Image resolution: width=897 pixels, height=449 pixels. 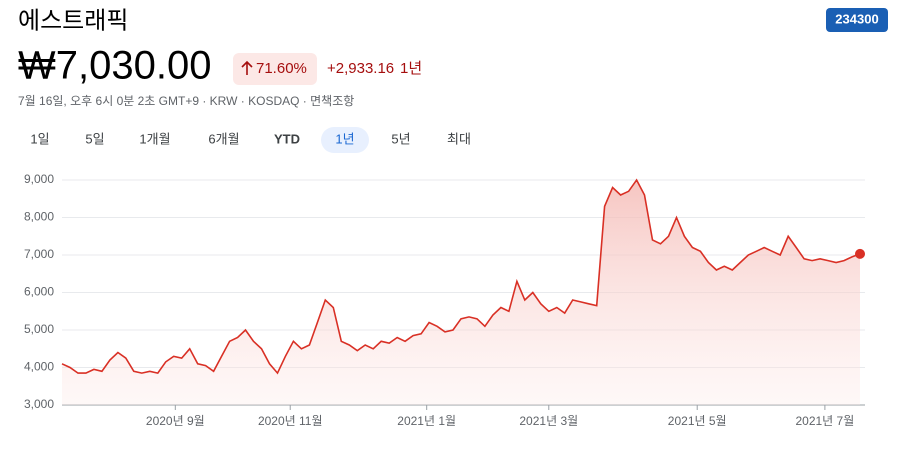 I want to click on y-tick-label: 4,000, so click(x=39, y=367).